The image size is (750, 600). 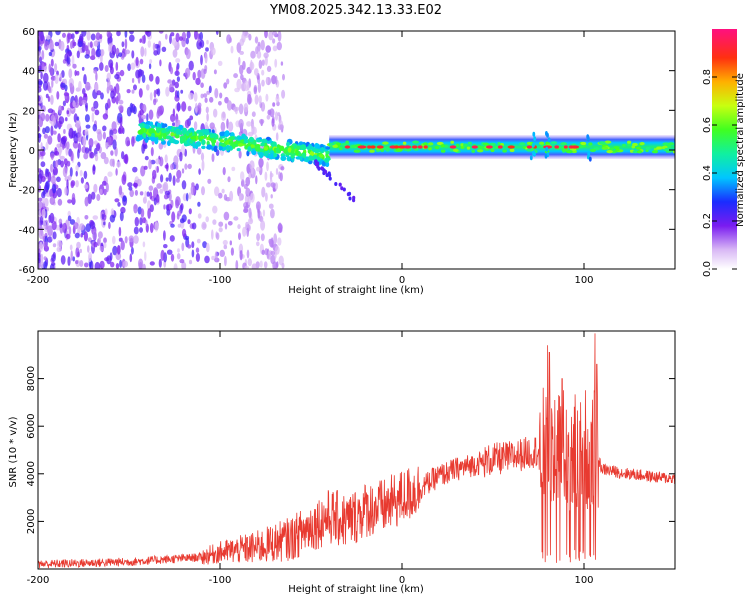 I want to click on x-tick-label: 0, so click(x=402, y=280).